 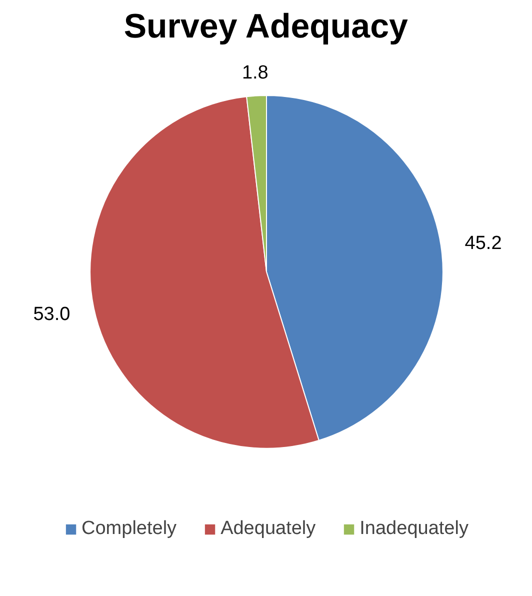 I want to click on chart-title: Survey Adequacy, so click(x=266, y=27).